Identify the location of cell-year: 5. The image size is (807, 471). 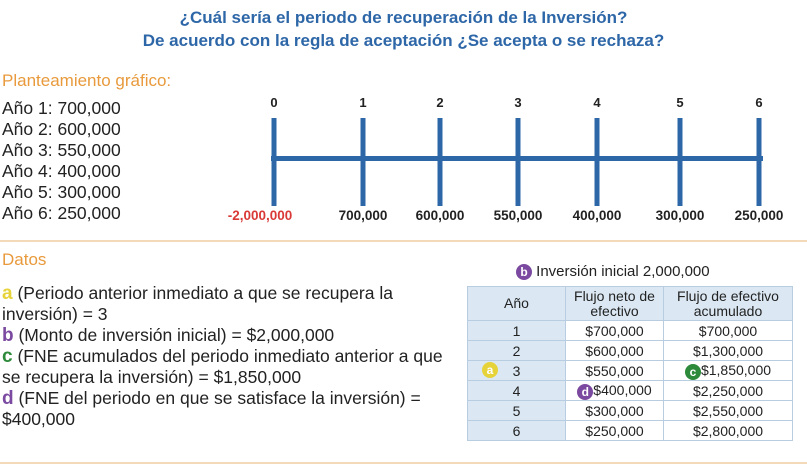
(516, 410).